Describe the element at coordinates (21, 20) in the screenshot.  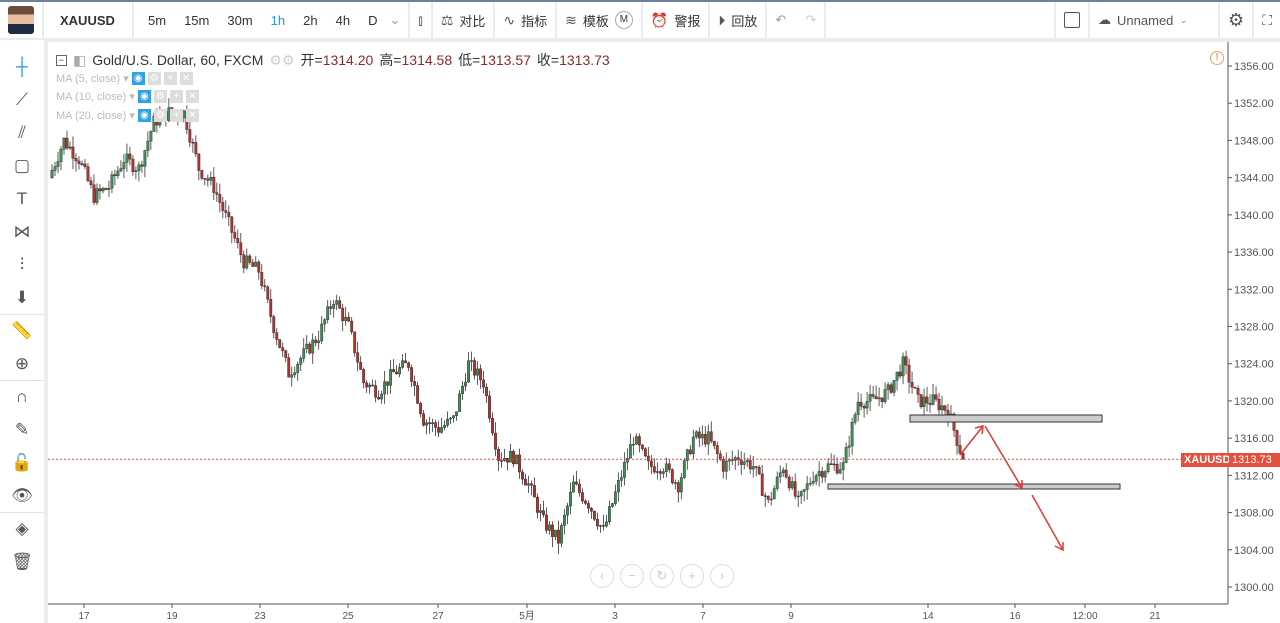
I see `avatar` at that location.